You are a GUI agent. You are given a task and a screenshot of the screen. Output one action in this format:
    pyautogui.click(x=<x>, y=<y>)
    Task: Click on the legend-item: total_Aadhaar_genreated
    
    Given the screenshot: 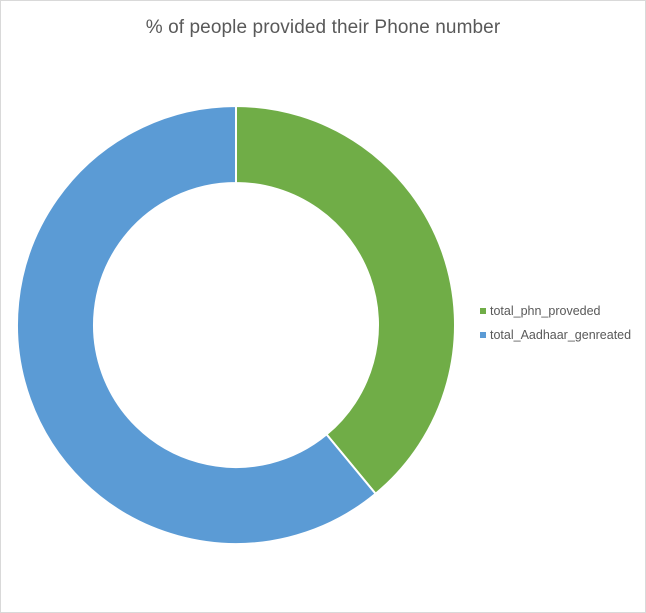 What is the action you would take?
    pyautogui.click(x=555, y=335)
    